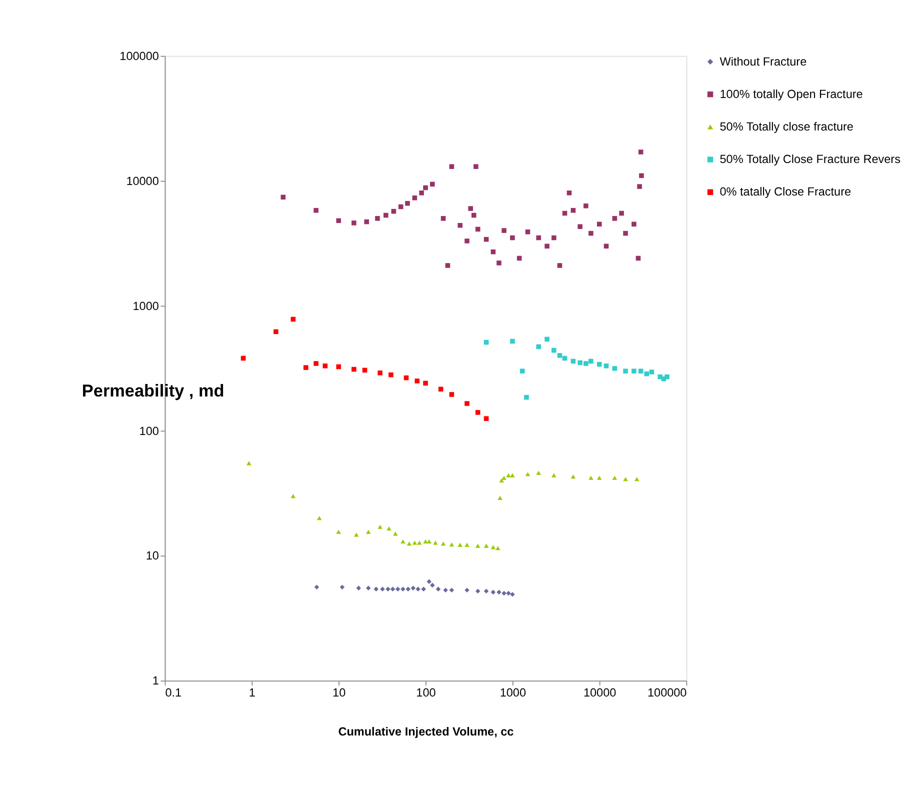 This screenshot has width=909, height=801. I want to click on x-tick-label: 10, so click(339, 693).